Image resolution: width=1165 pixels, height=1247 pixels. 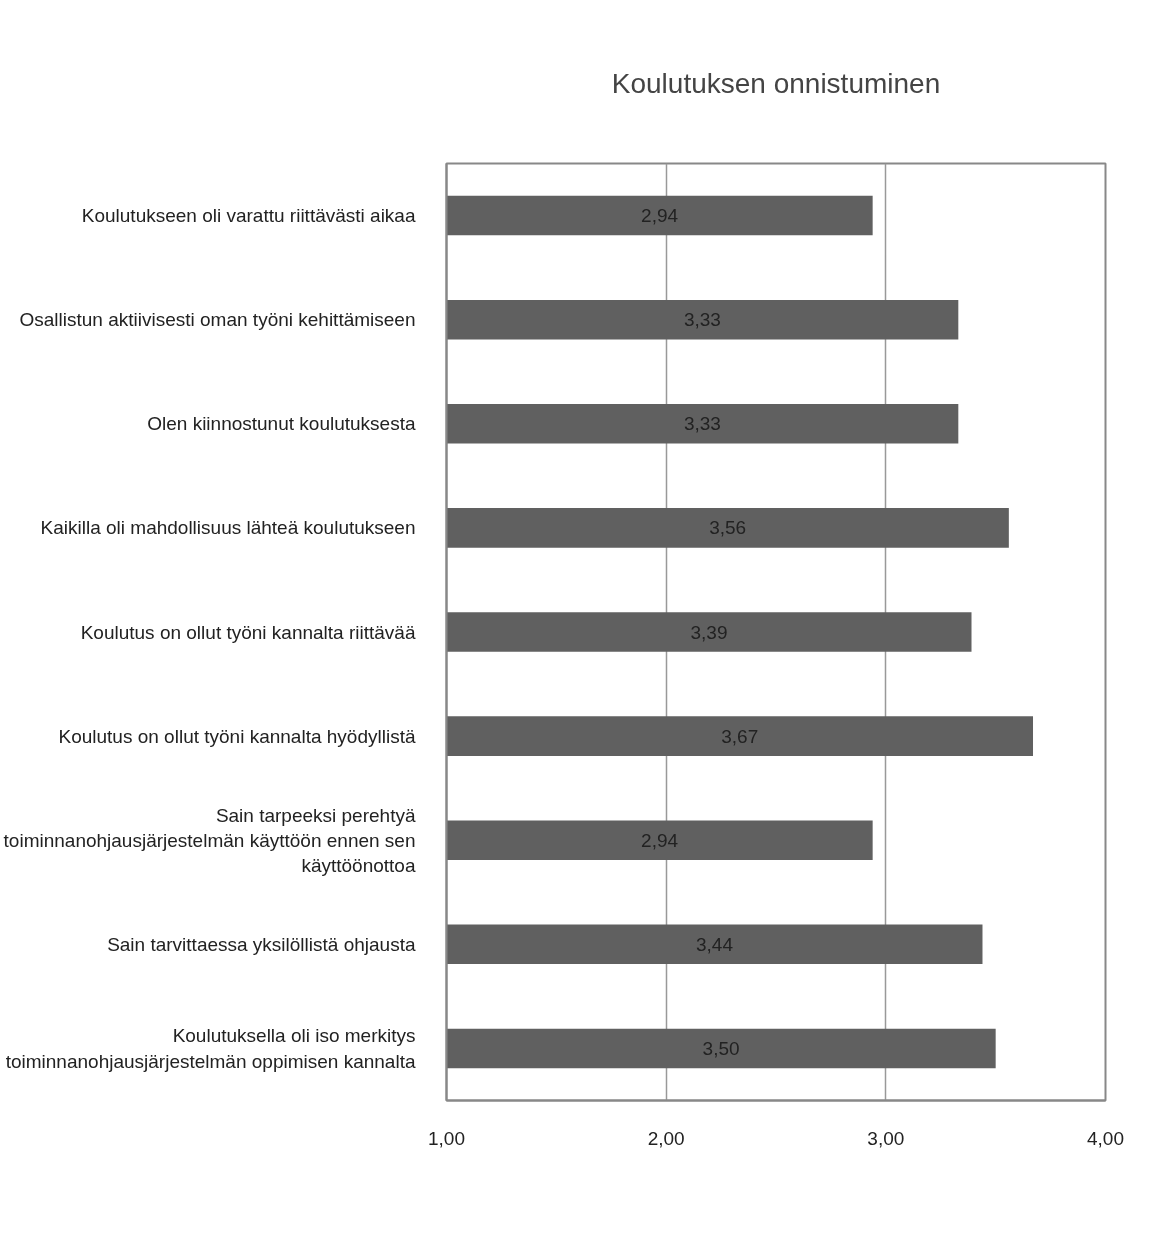 What do you see at coordinates (228, 528) in the screenshot?
I see `y-tick-label: Kaikilla oli mahdollisuus lähteä koulutukseen` at bounding box center [228, 528].